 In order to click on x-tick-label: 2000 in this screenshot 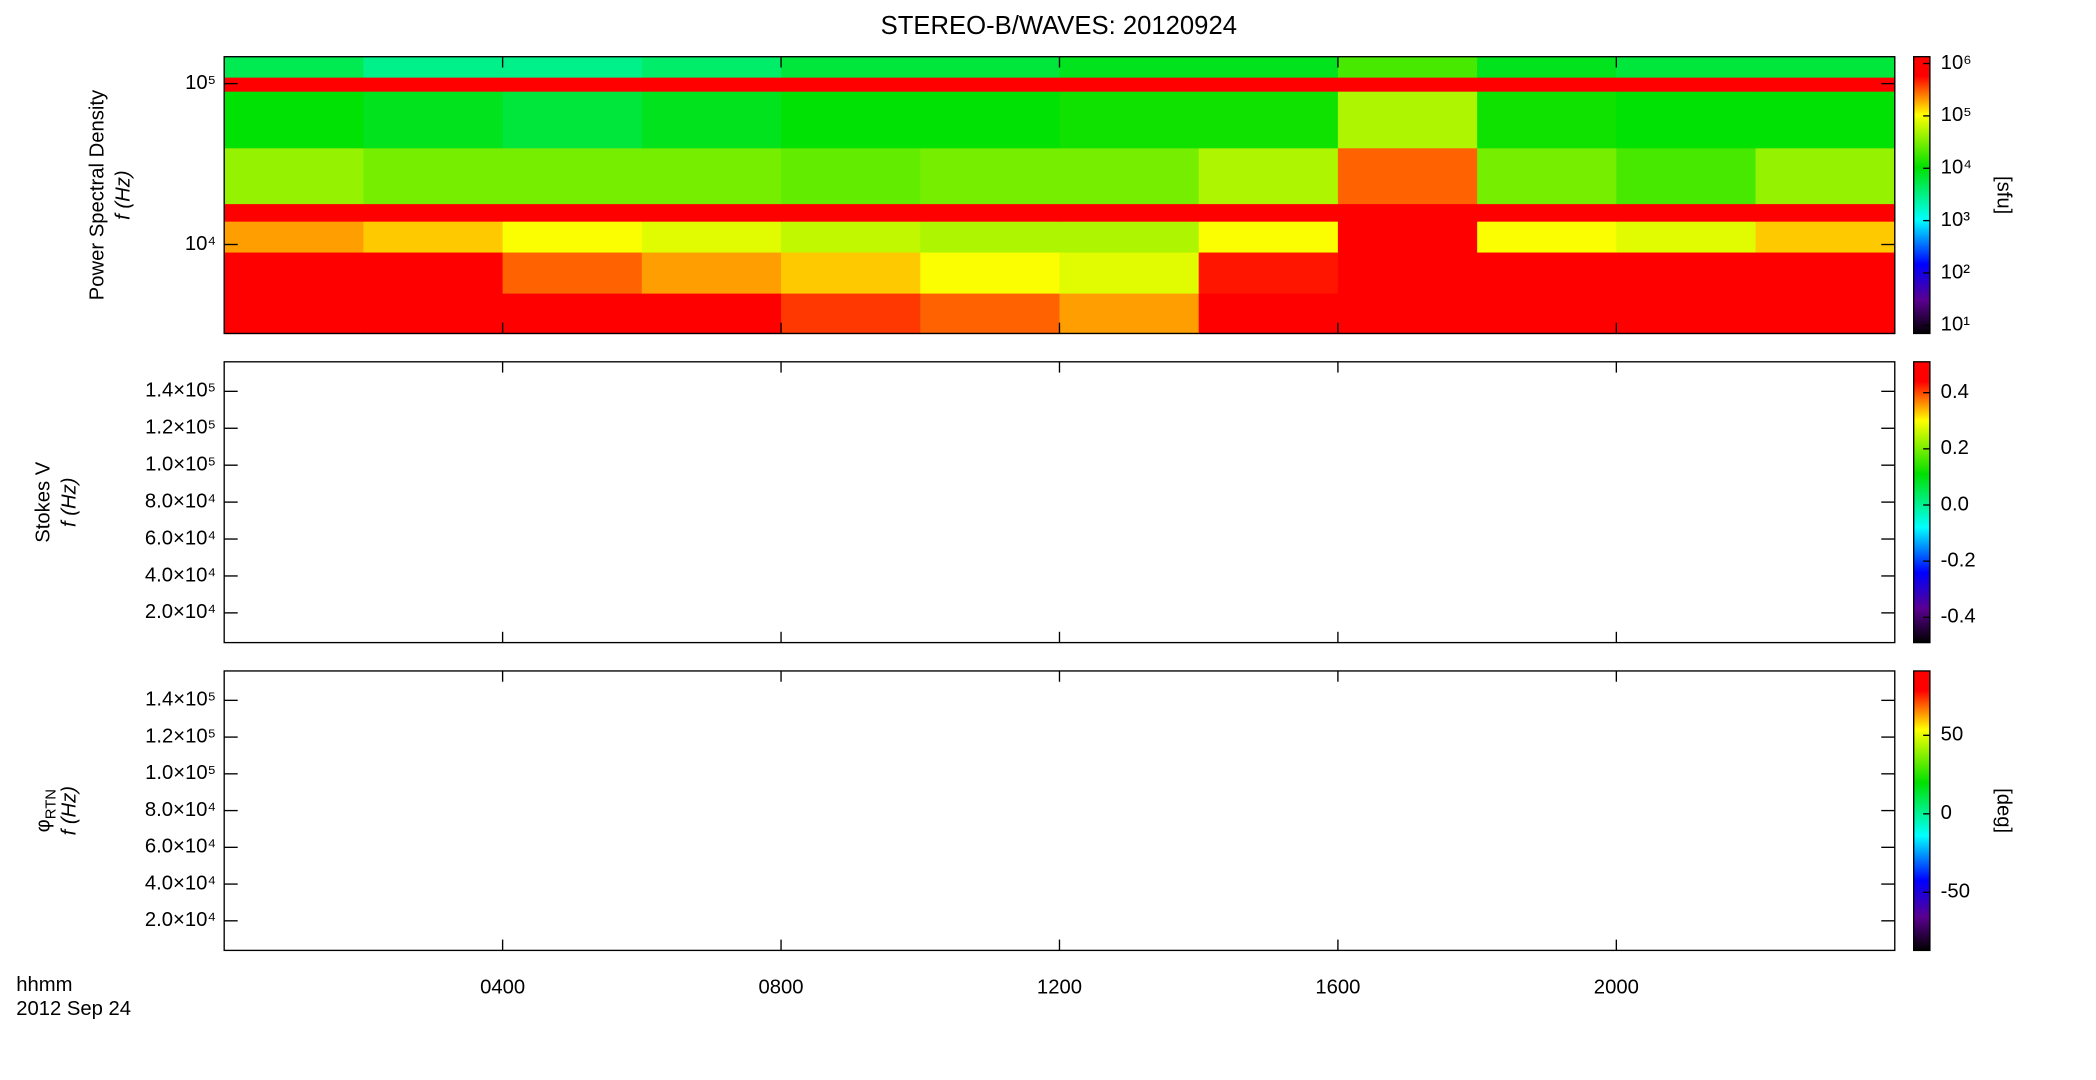, I will do `click(1616, 988)`.